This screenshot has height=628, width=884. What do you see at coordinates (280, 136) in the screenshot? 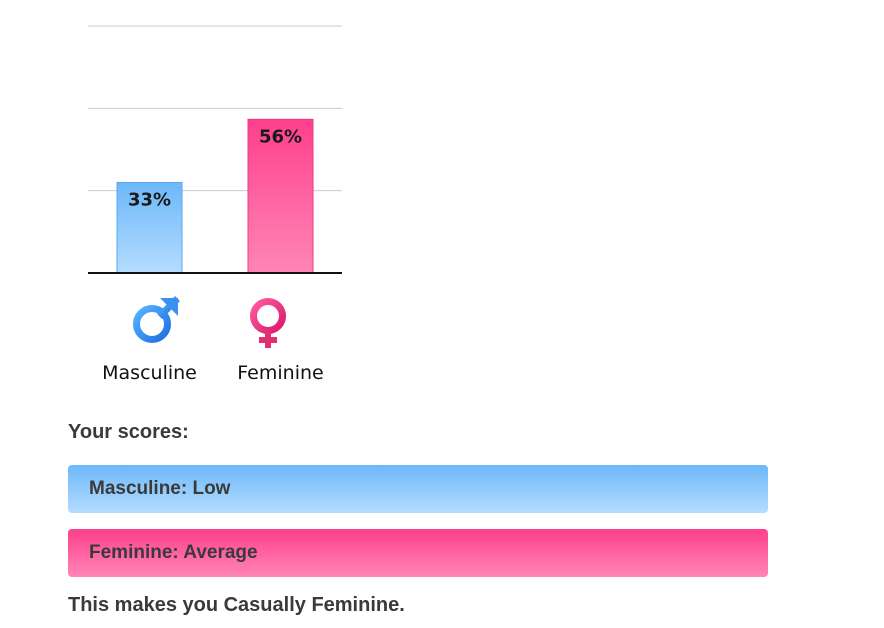
I see `bar-value-label-feminine: 56%` at bounding box center [280, 136].